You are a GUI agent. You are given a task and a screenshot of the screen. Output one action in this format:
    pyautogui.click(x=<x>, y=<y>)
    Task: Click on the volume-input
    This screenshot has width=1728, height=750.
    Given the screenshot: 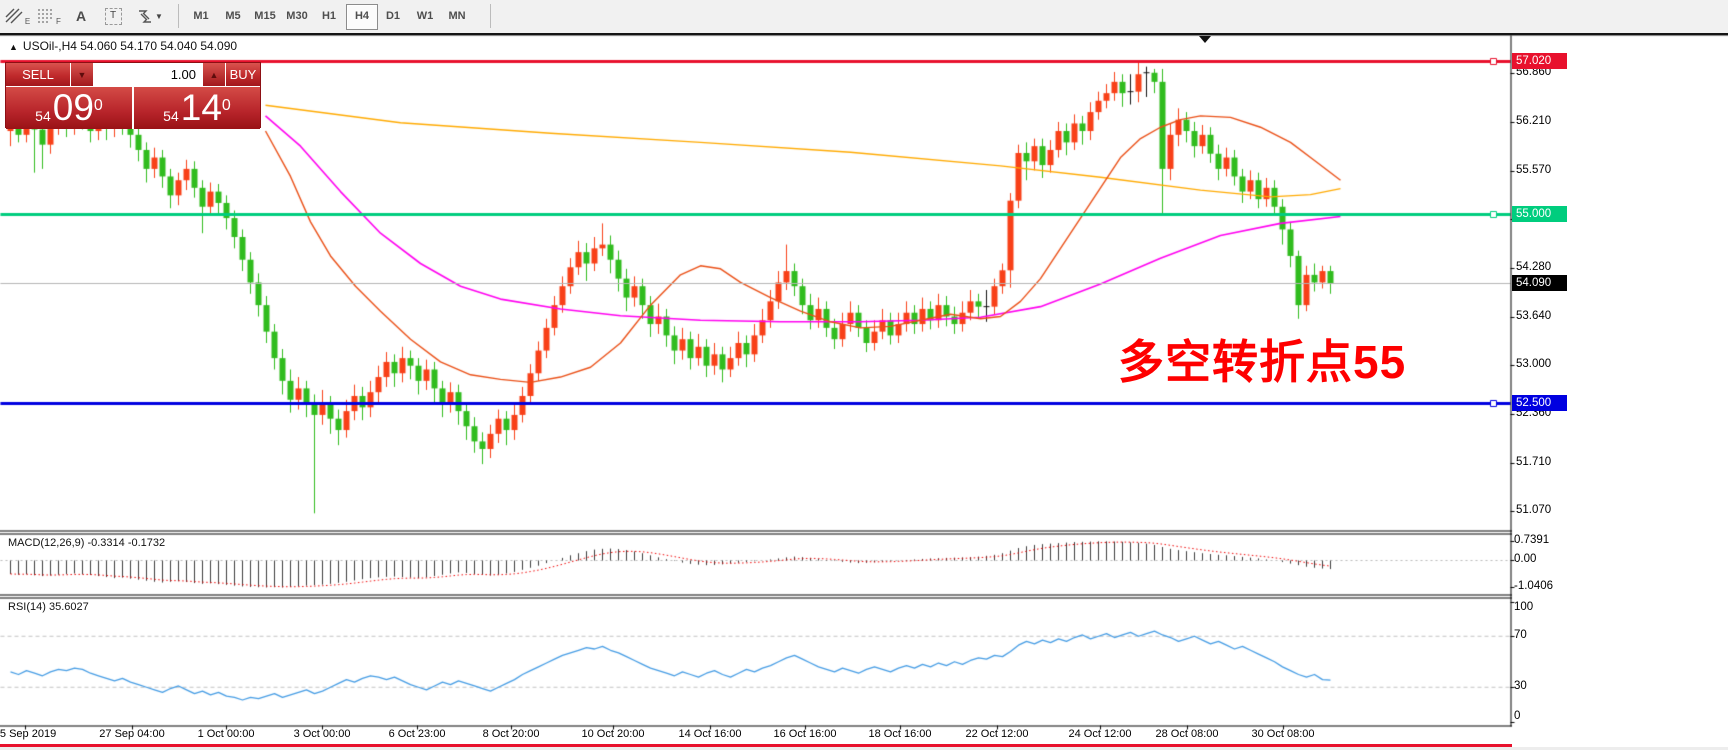 What is the action you would take?
    pyautogui.click(x=148, y=74)
    